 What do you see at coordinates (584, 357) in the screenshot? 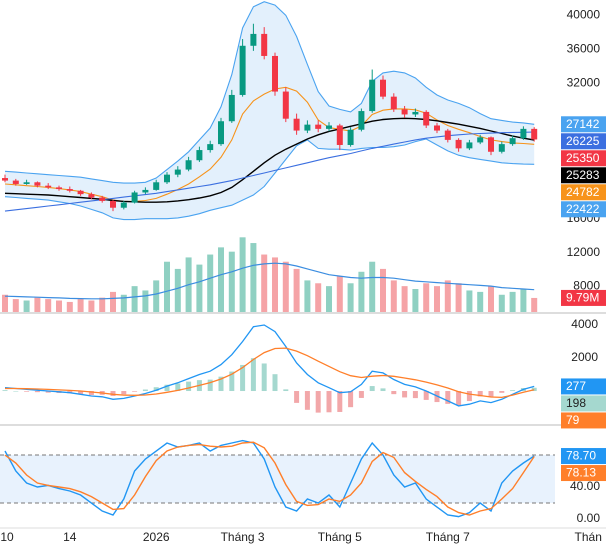
I see `y-tick-label: 2000` at bounding box center [584, 357].